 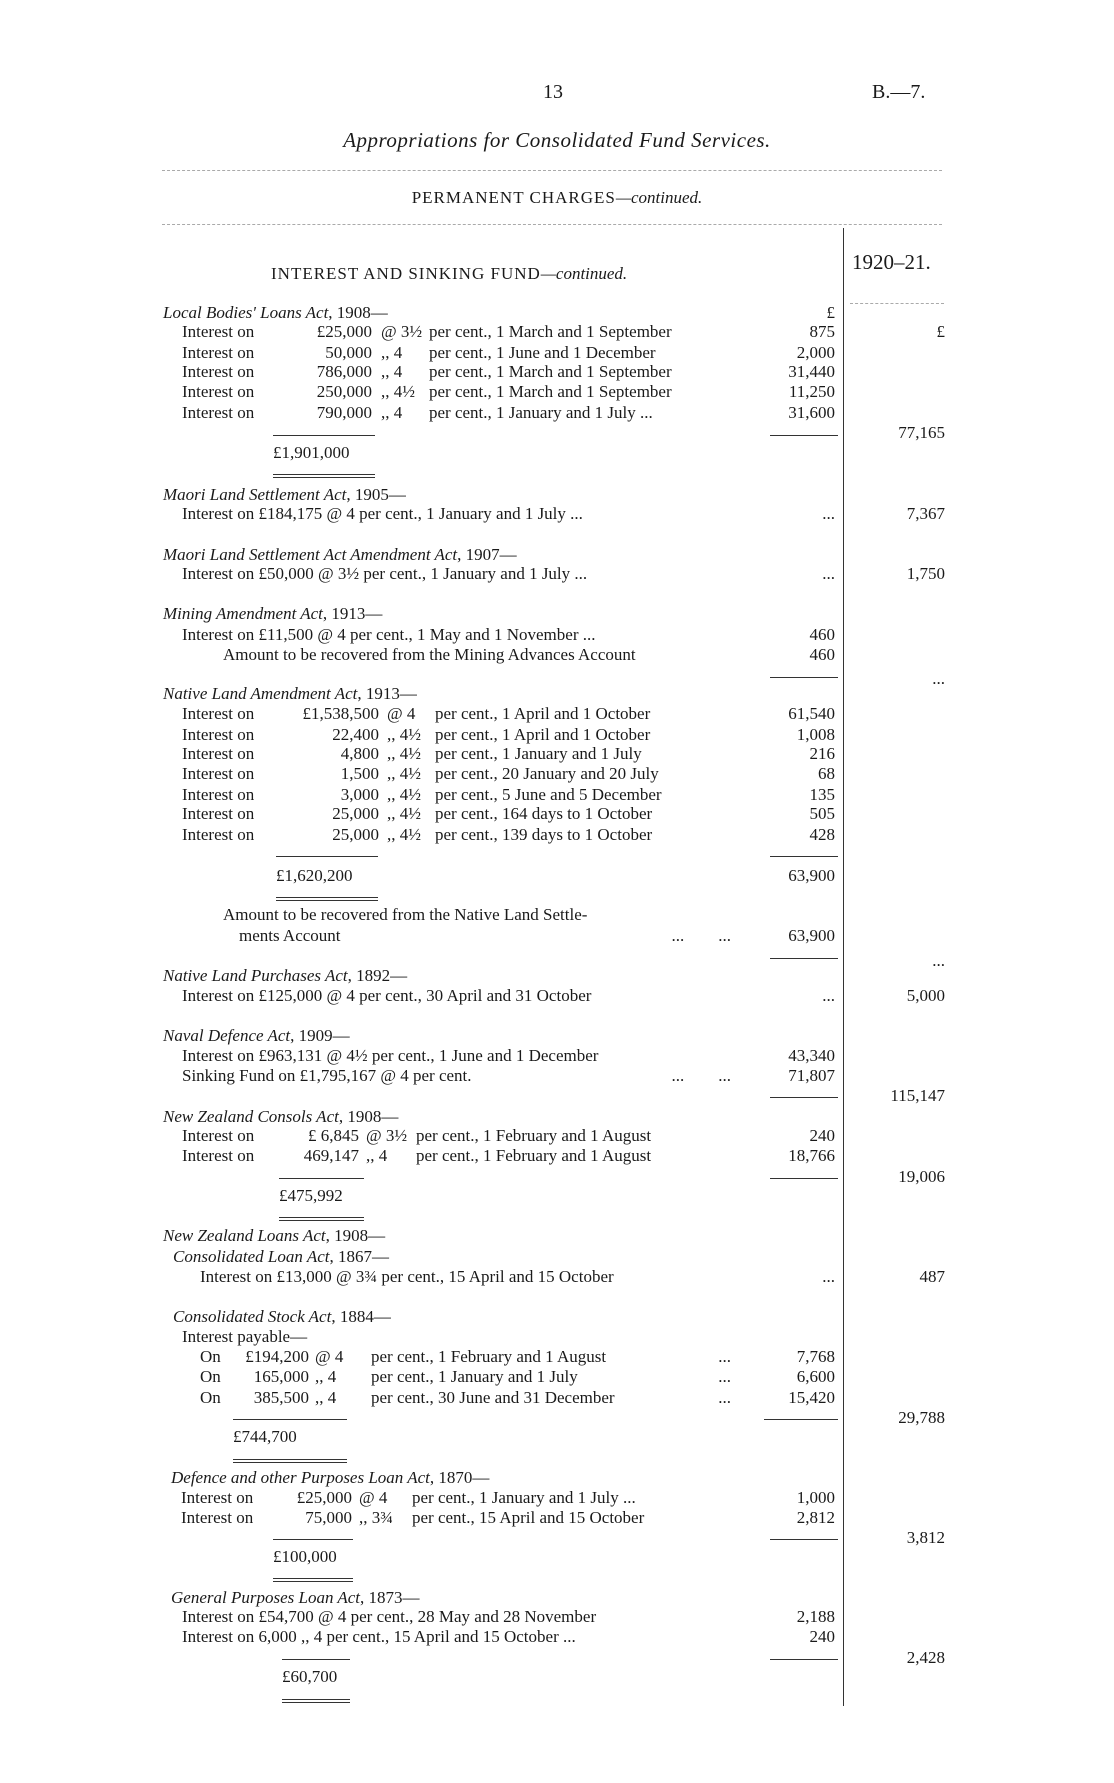 I want to click on item-terms: per cent., 1 January and 1 July, so click(x=538, y=753).